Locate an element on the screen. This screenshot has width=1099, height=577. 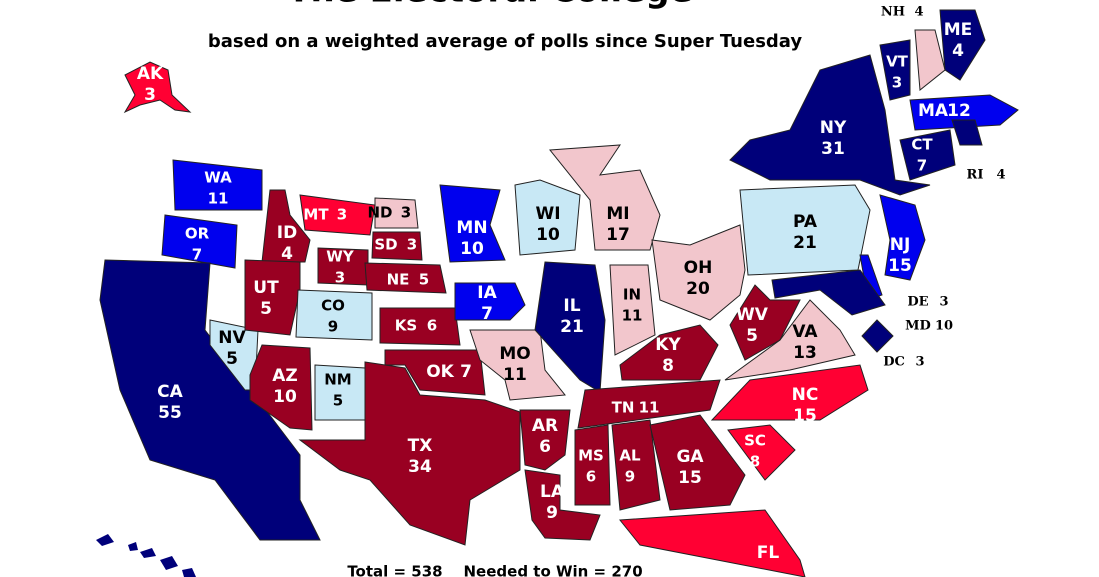
state-abbr: ID is located at coordinates (287, 233).